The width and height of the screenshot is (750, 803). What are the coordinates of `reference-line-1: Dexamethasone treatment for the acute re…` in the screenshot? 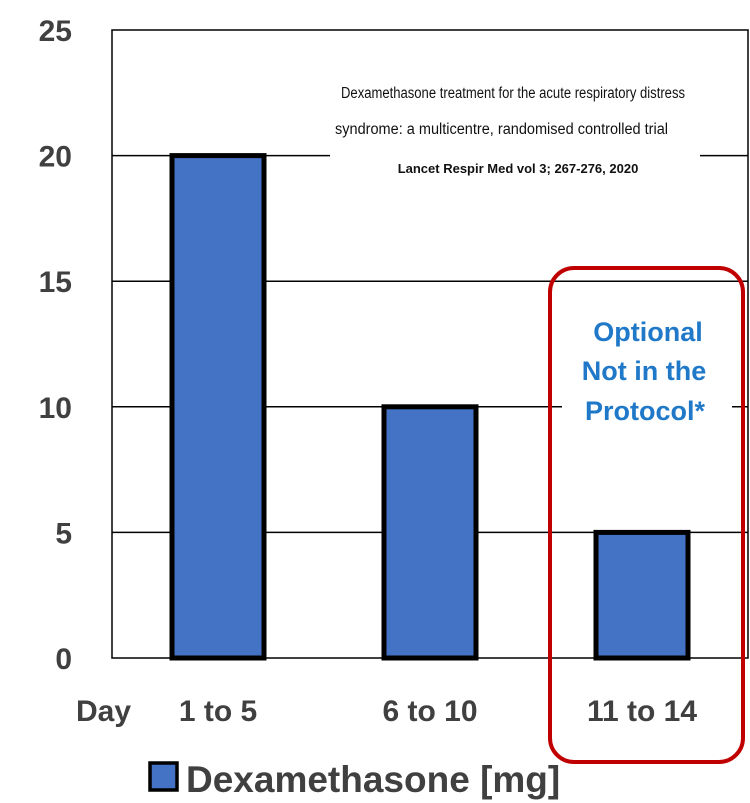 It's located at (513, 93).